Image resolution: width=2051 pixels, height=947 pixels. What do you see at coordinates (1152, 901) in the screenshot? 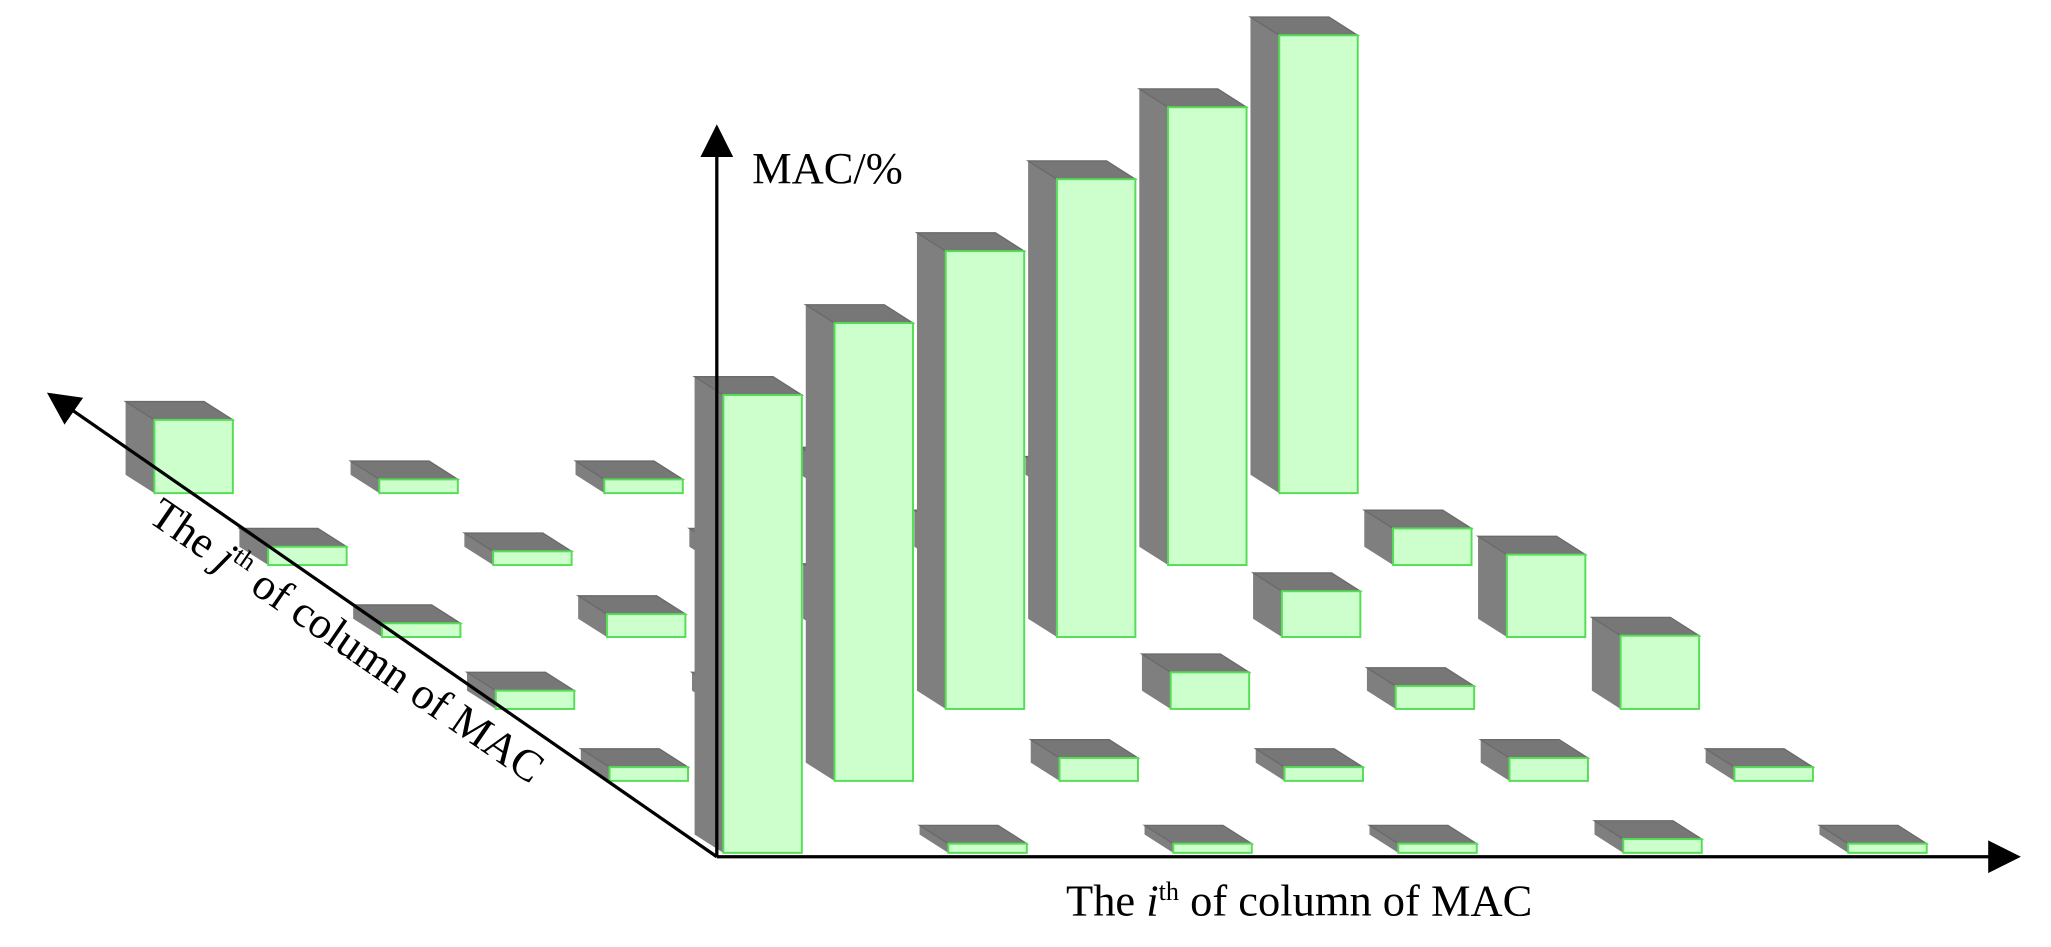
I see `label-index: i` at bounding box center [1152, 901].